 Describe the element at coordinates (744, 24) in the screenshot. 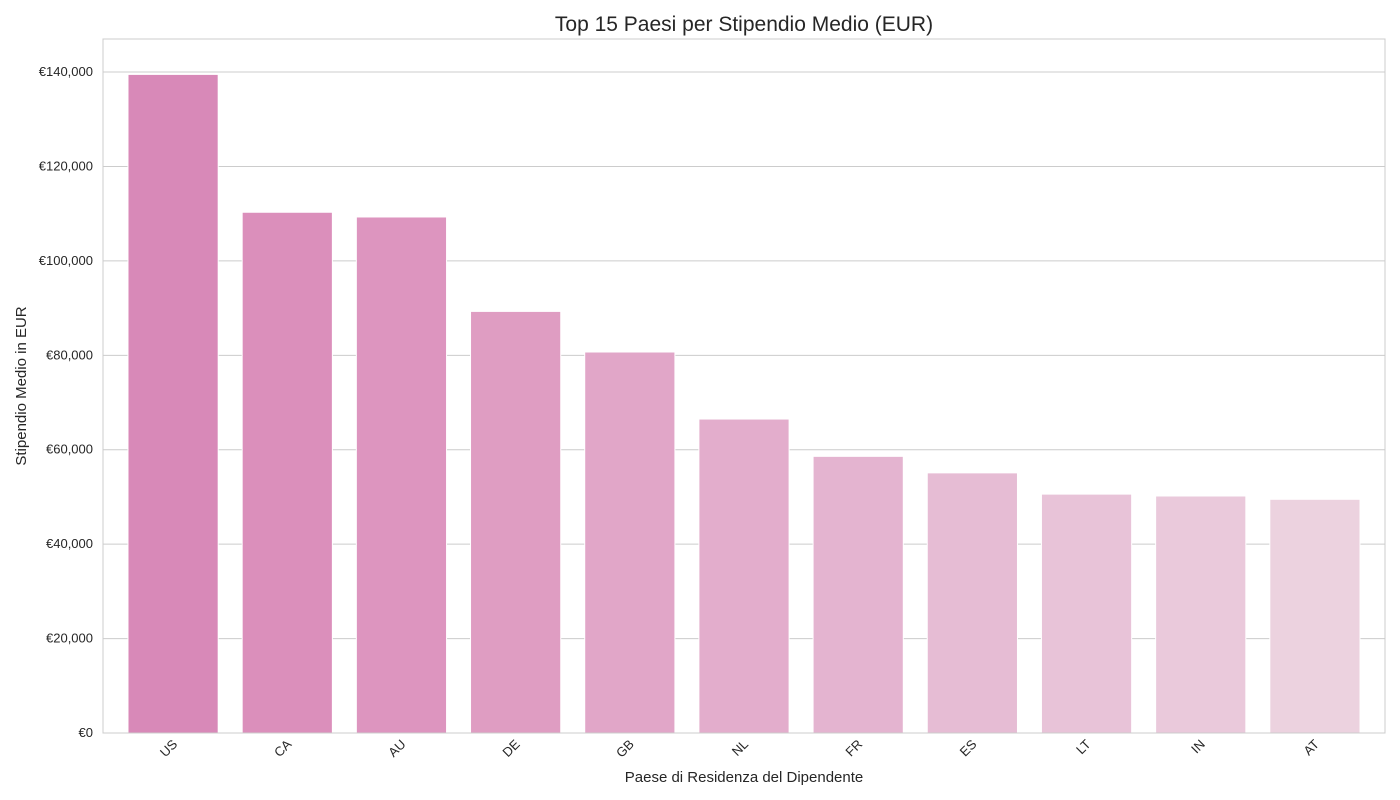

I see `chart-title: Top 15 Paesi per Stipendio Medio (EUR)` at that location.